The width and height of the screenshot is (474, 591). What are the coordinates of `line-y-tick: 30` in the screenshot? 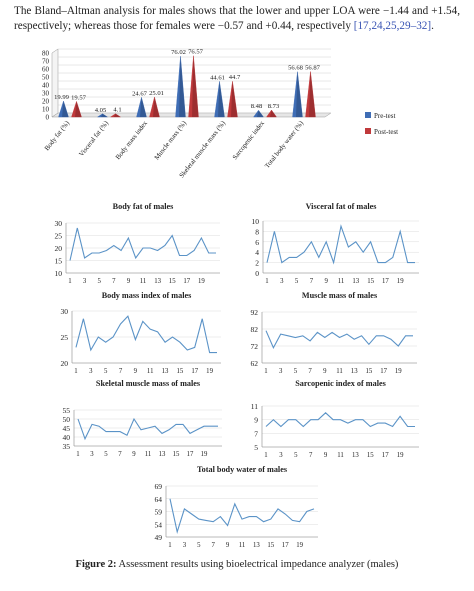 It's located at (59, 223).